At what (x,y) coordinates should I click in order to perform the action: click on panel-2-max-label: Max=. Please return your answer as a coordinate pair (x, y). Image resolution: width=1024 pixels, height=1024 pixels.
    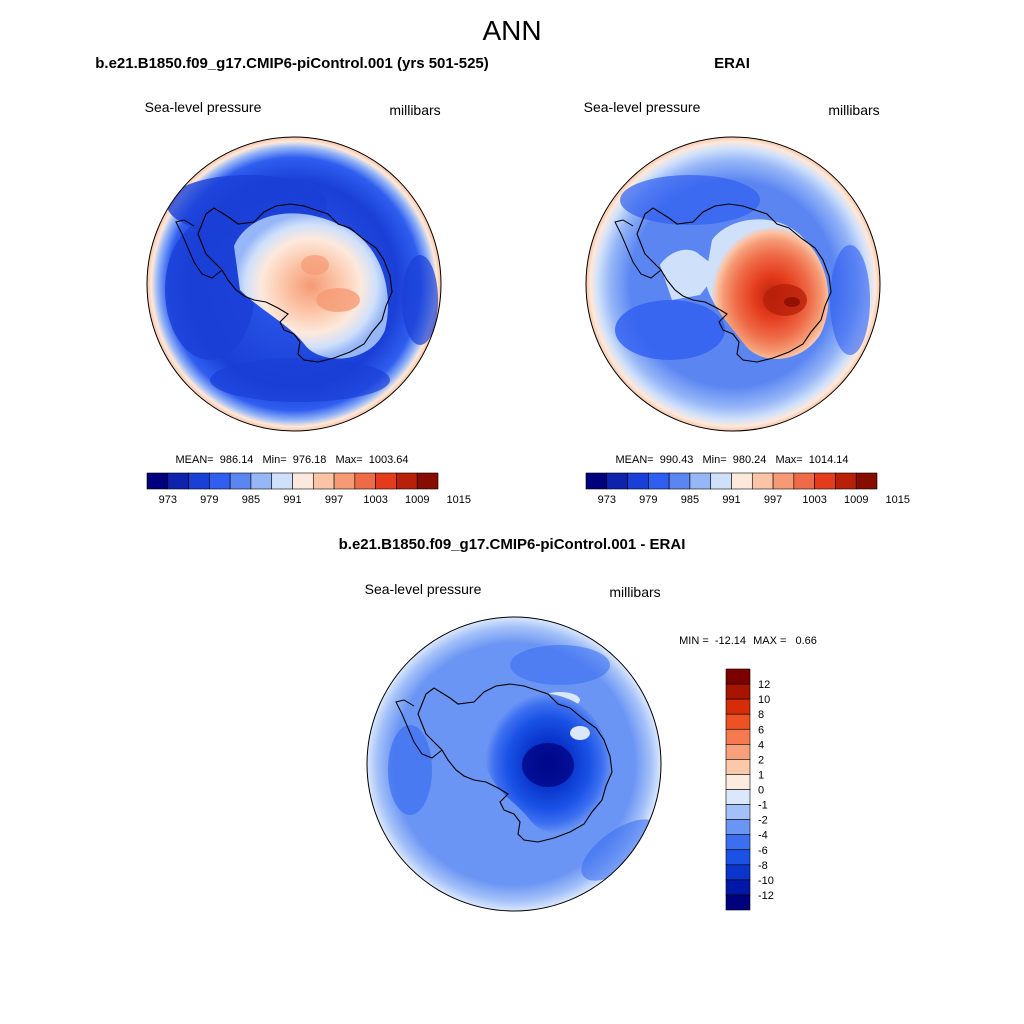
    Looking at the image, I should click on (788, 460).